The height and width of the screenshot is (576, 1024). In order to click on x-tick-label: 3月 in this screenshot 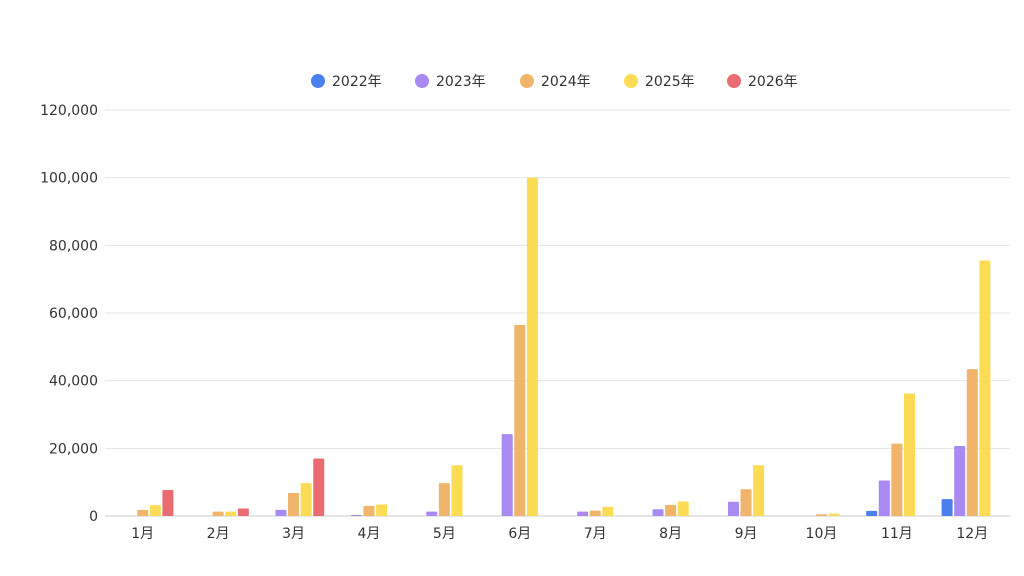, I will do `click(293, 534)`.